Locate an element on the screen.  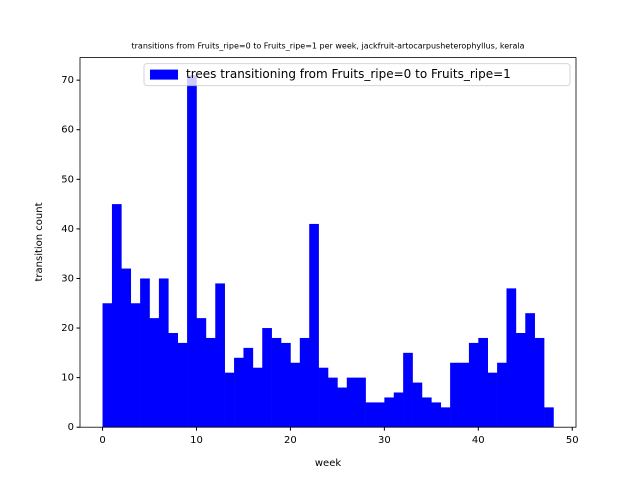
legend-swatch is located at coordinates (164, 74).